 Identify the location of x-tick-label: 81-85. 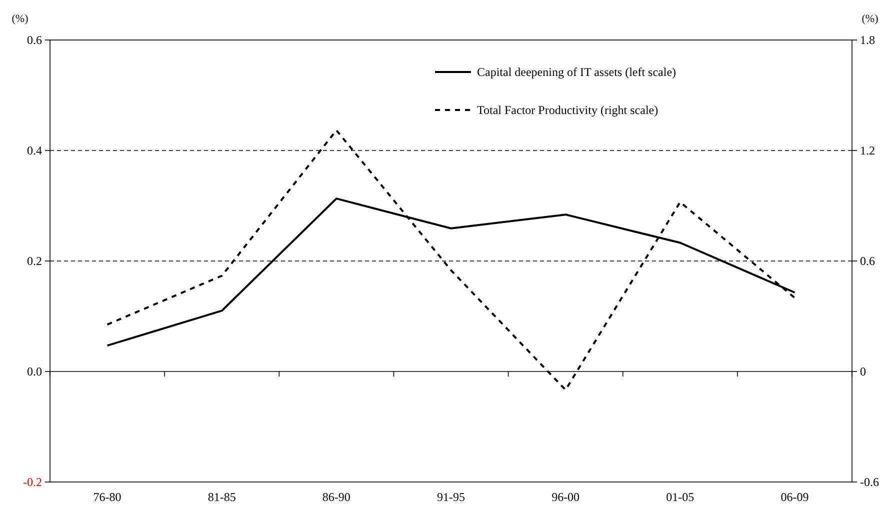
(222, 497).